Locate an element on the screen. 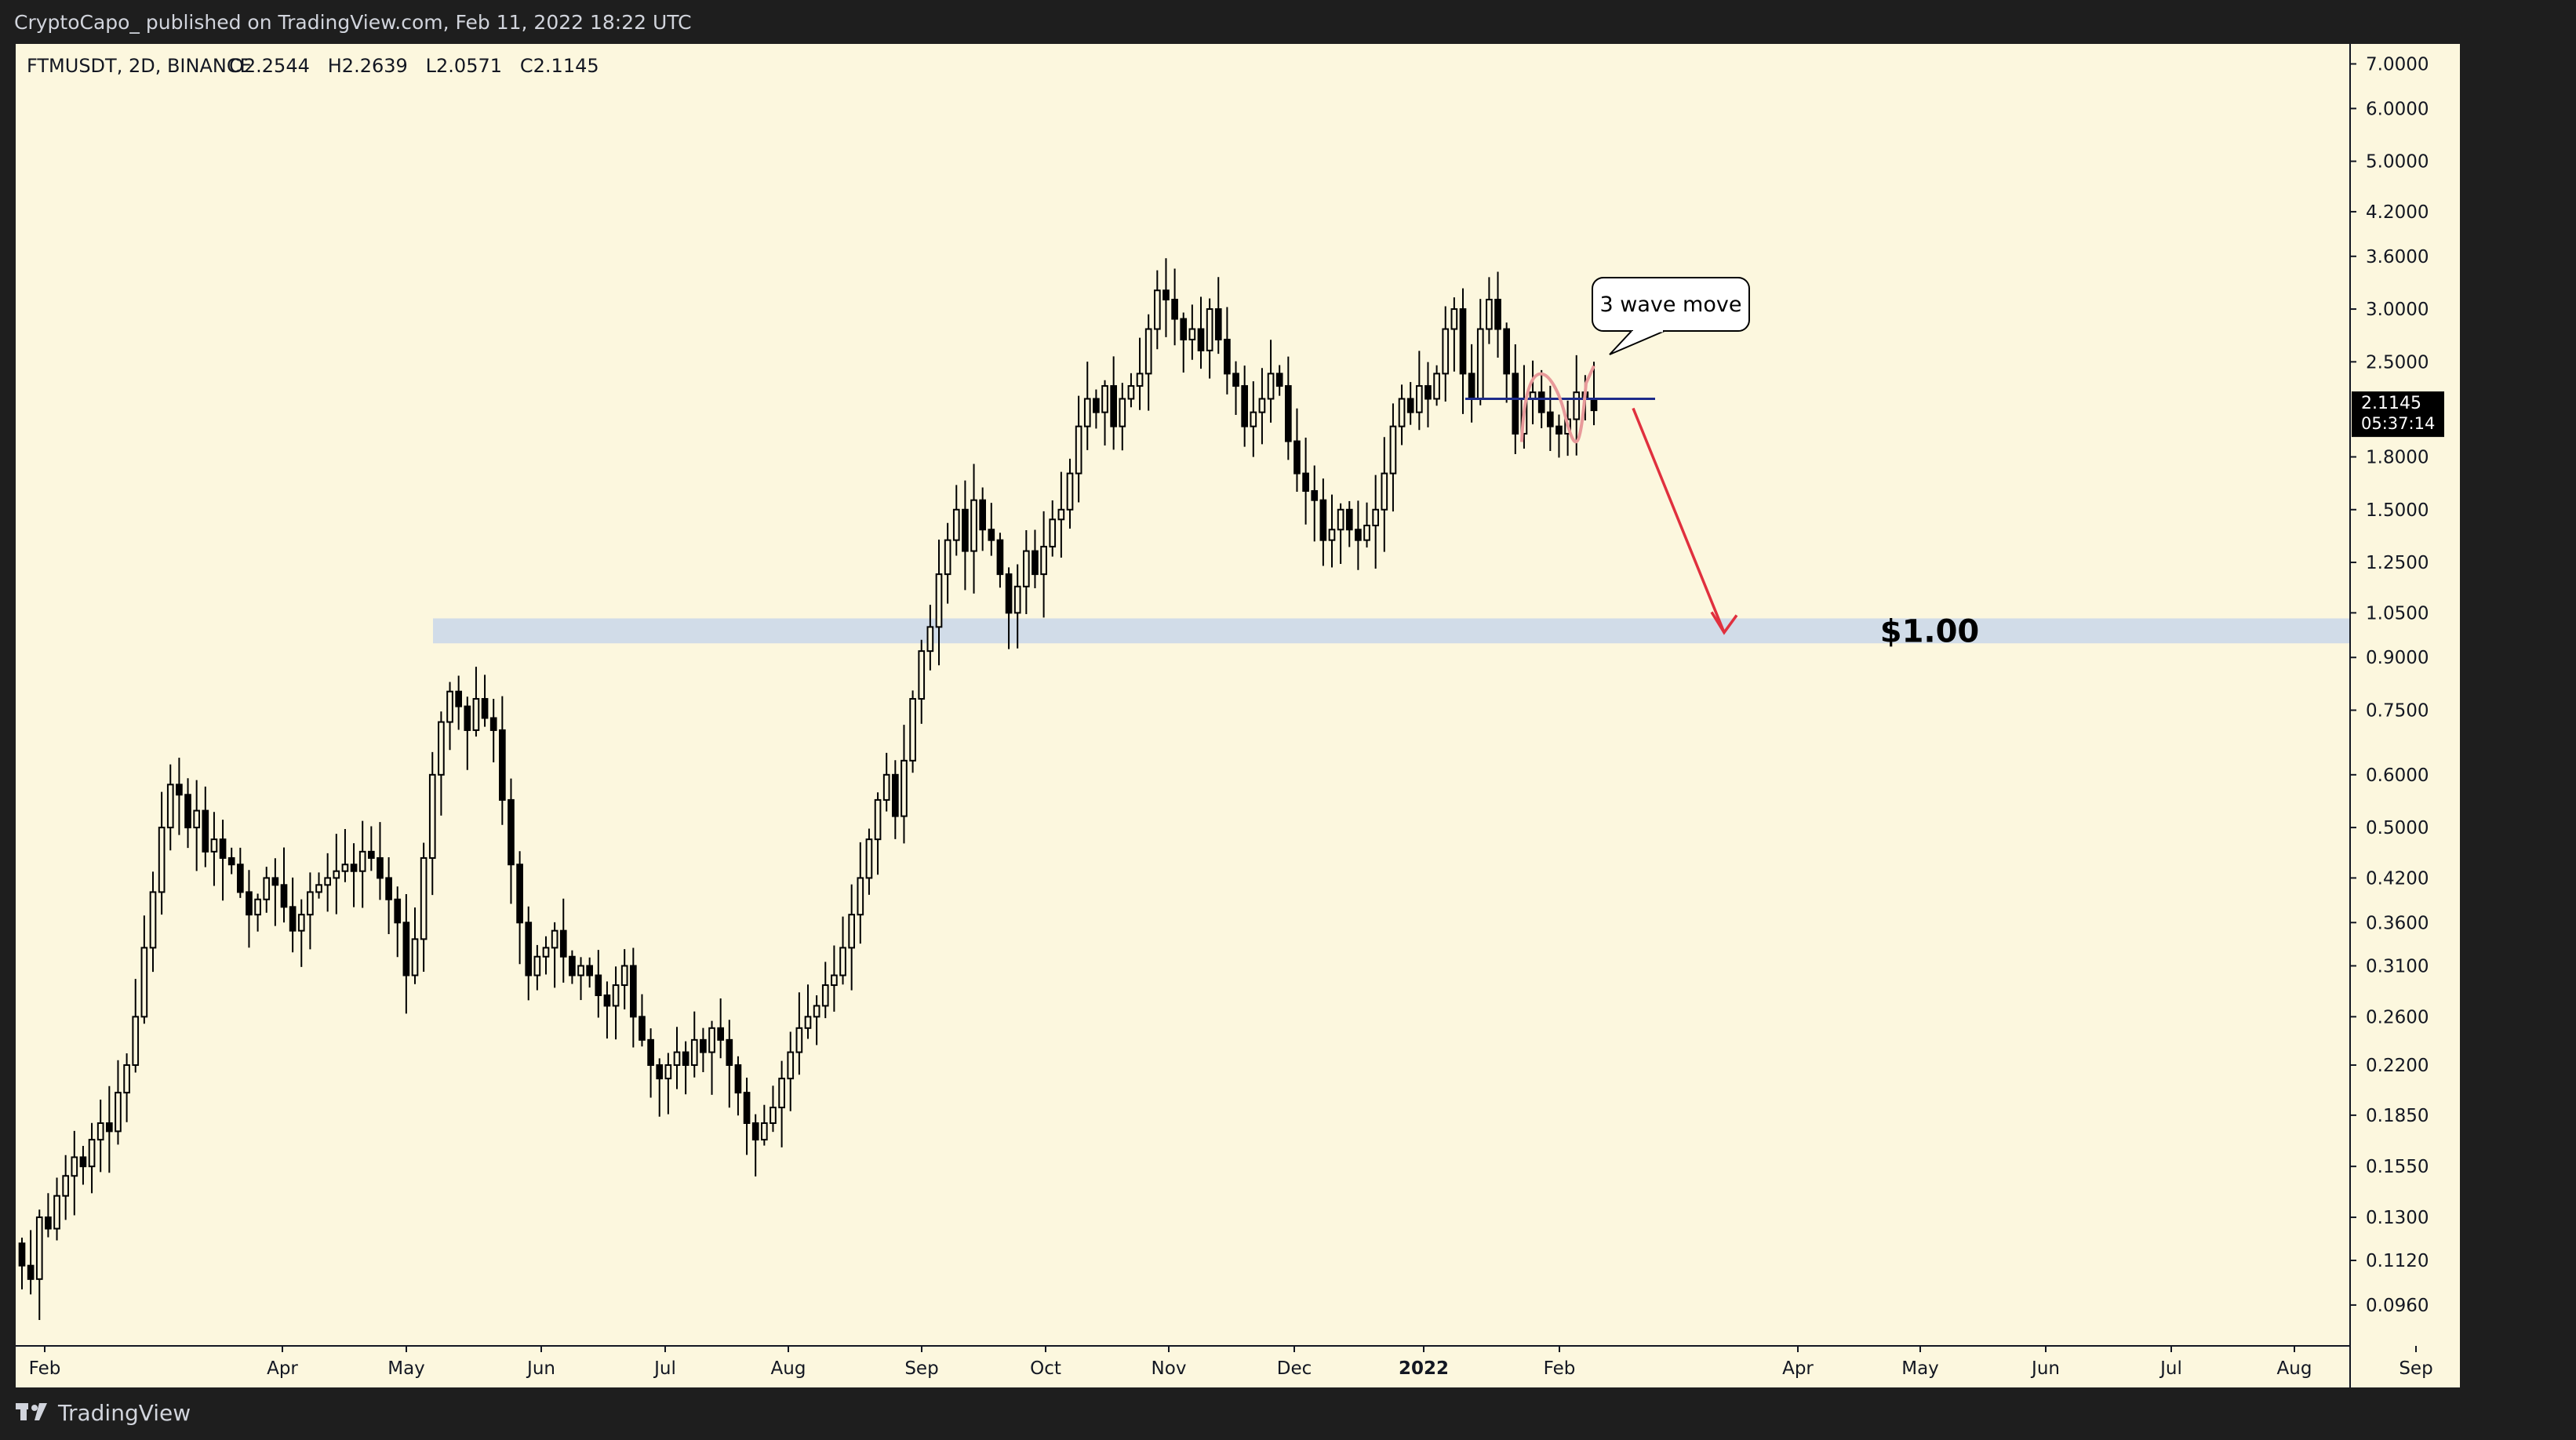 The image size is (2576, 1440). y-tick-label: 3.6000 is located at coordinates (2397, 257).